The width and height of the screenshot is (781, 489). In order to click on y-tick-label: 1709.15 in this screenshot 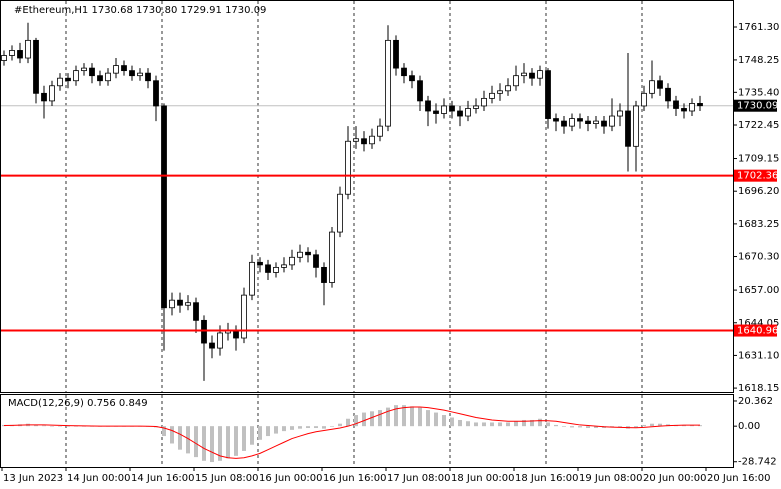, I will do `click(758, 159)`.